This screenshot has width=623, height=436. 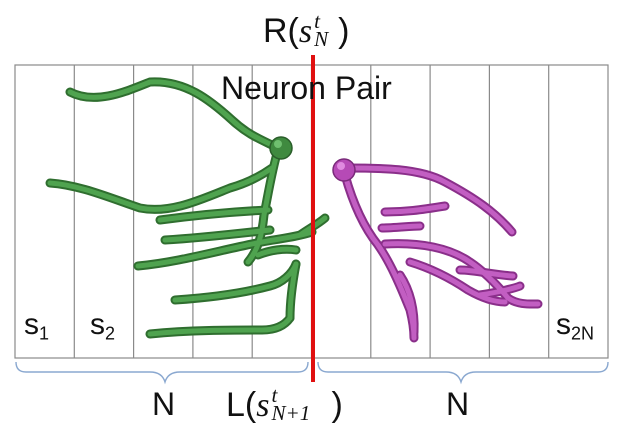 What do you see at coordinates (458, 404) in the screenshot?
I see `right-brace-label: N` at bounding box center [458, 404].